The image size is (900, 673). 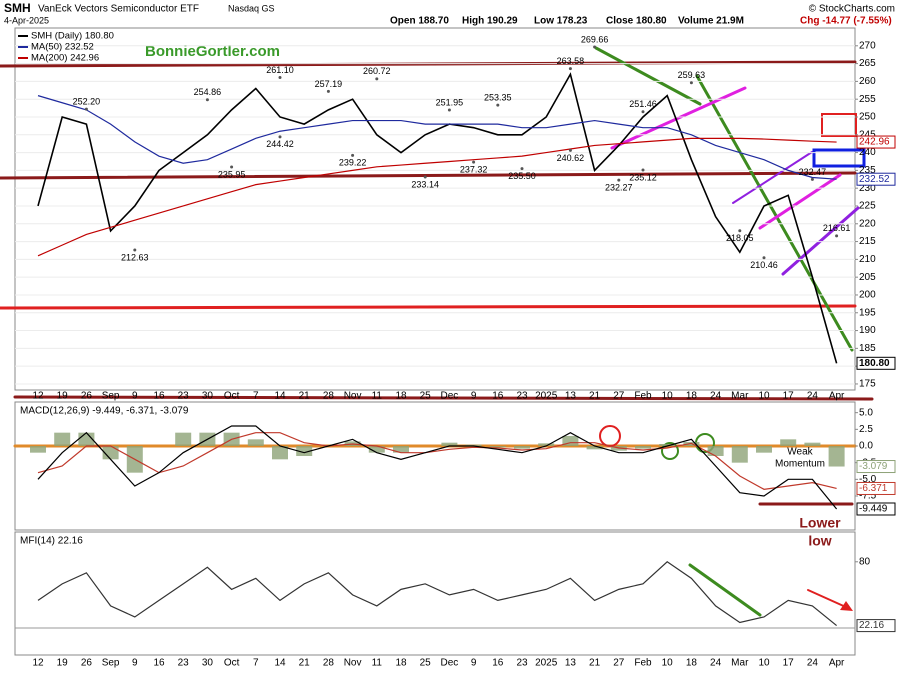 I want to click on x-tick-label: Feb, so click(x=643, y=396).